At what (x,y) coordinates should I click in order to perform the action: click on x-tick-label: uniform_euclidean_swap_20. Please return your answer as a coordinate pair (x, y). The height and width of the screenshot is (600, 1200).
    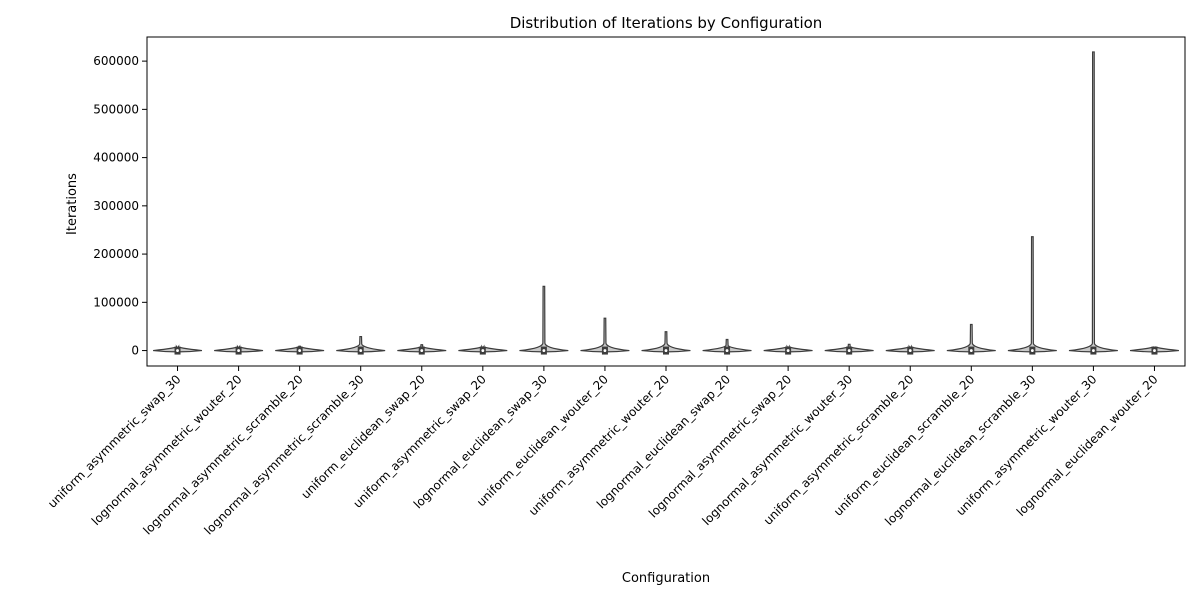
    Looking at the image, I should click on (362, 436).